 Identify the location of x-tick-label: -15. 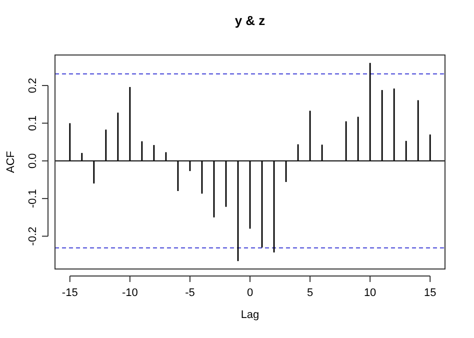
(70, 293).